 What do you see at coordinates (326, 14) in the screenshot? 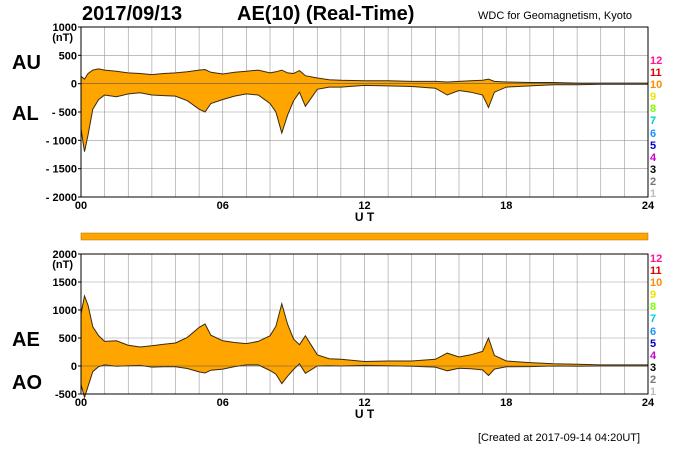
I see `chart-title: AE(10) (Real-Time)` at bounding box center [326, 14].